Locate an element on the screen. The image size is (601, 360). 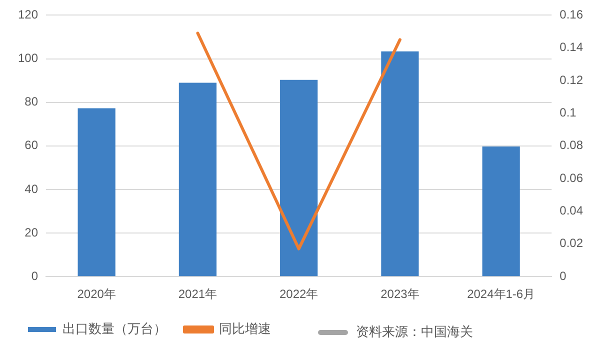
y-tick-label: 60 is located at coordinates (31, 145).